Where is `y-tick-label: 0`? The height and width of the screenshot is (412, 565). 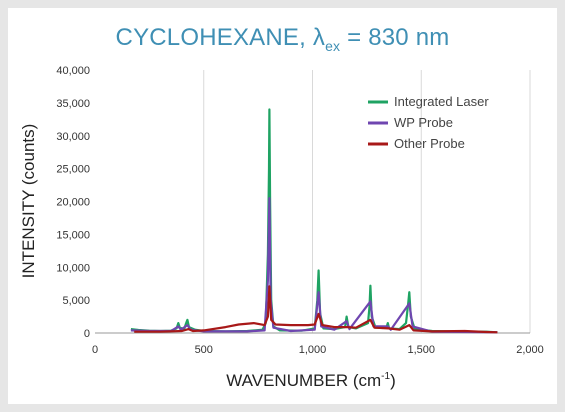 y-tick-label: 0 is located at coordinates (87, 334).